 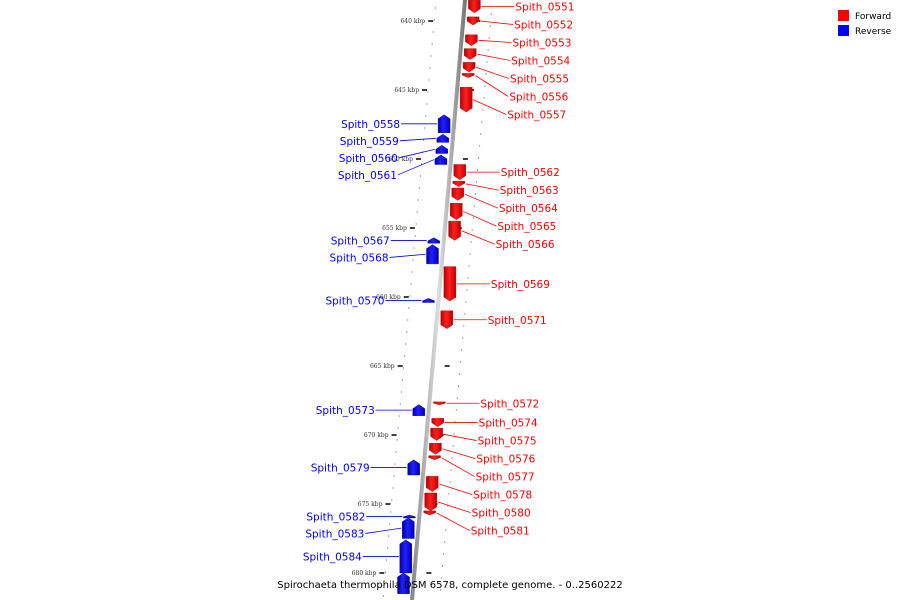 I want to click on gene-label-spith-0572: Spith_0572, so click(x=509, y=404).